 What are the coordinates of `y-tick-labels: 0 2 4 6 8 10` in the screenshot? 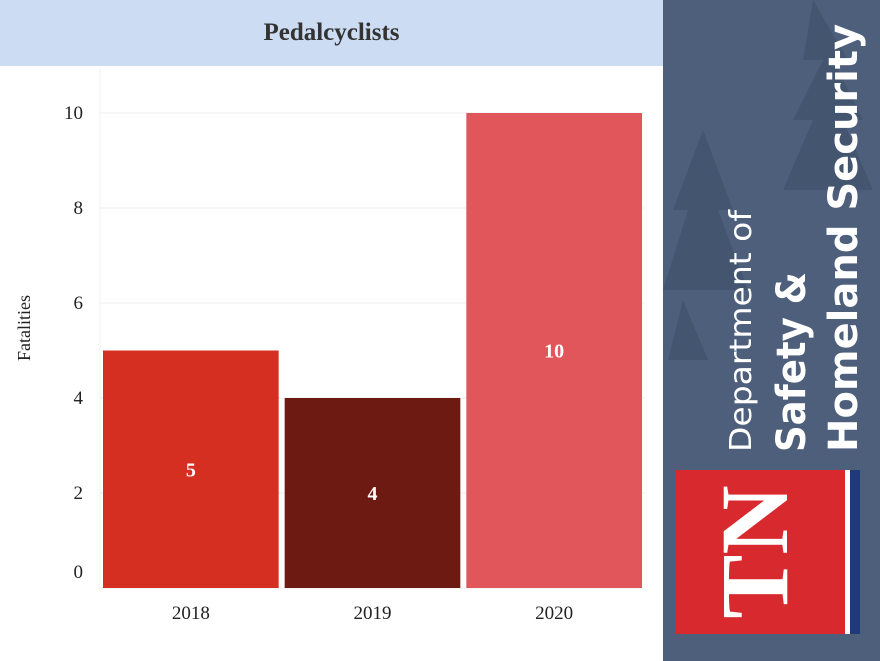 It's located at (74, 343).